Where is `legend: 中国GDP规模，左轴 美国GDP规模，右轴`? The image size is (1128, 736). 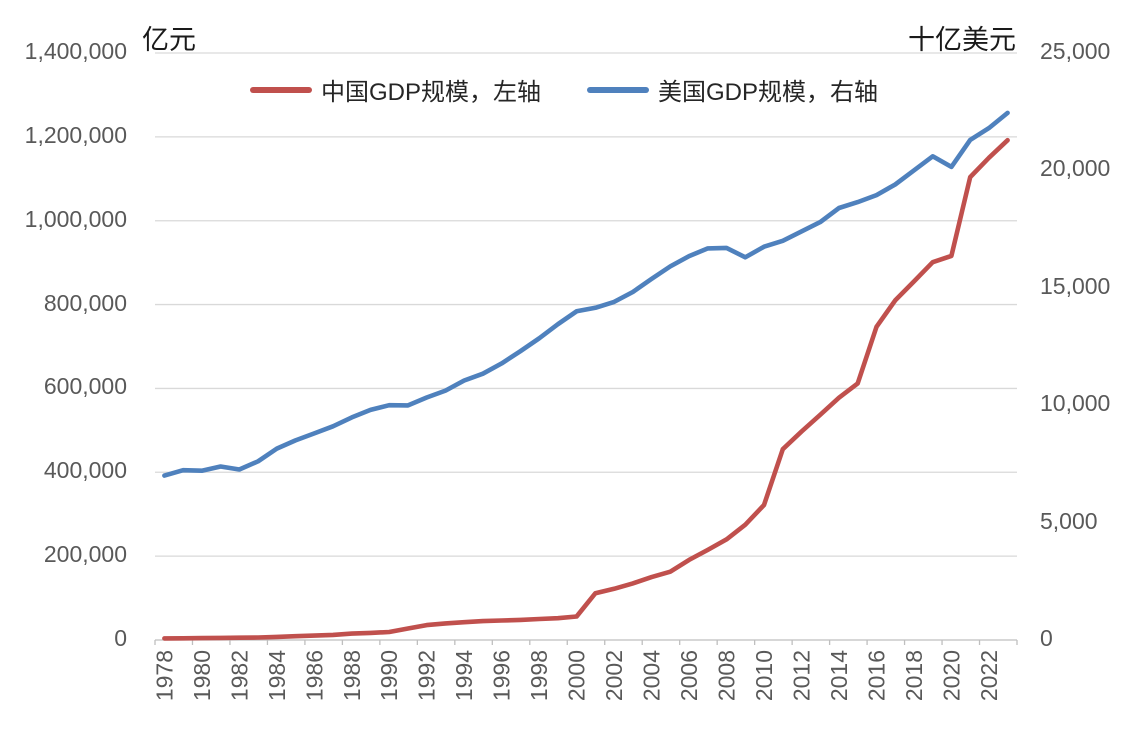 legend: 中国GDP规模，左轴 美国GDP规模，右轴 is located at coordinates (564, 89).